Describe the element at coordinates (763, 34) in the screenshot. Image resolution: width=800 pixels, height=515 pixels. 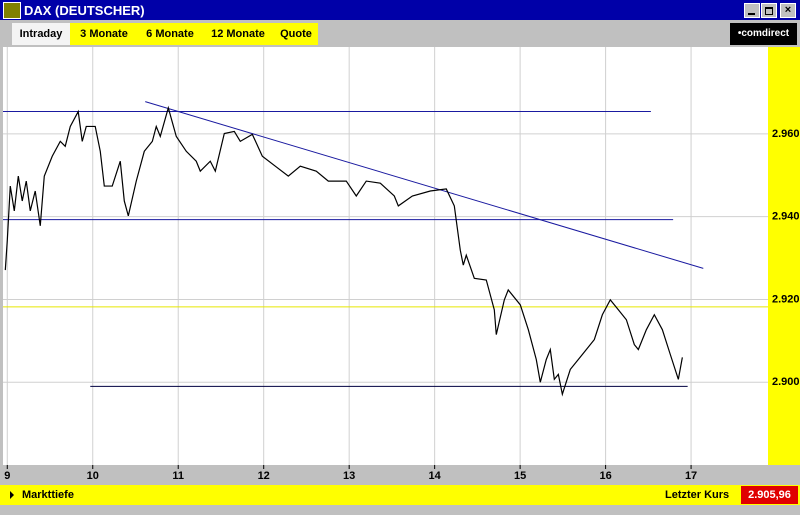
I see `logo: •comdirect` at that location.